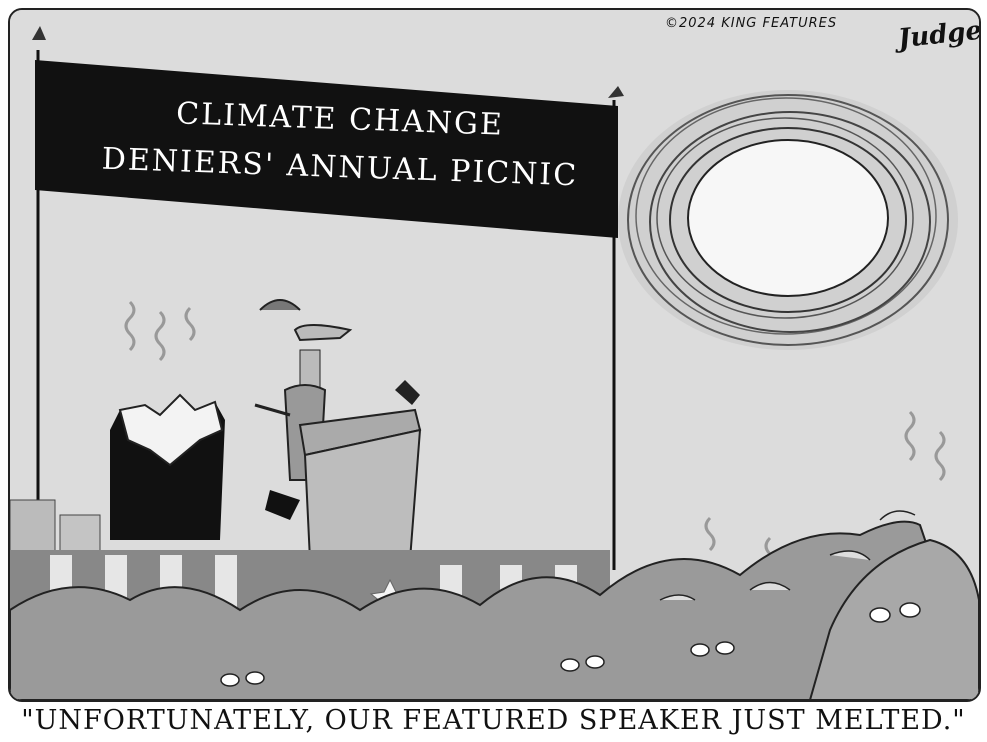 Image resolution: width=987 pixels, height=742 pixels. Describe the element at coordinates (788, 220) in the screenshot. I see `sun` at that location.